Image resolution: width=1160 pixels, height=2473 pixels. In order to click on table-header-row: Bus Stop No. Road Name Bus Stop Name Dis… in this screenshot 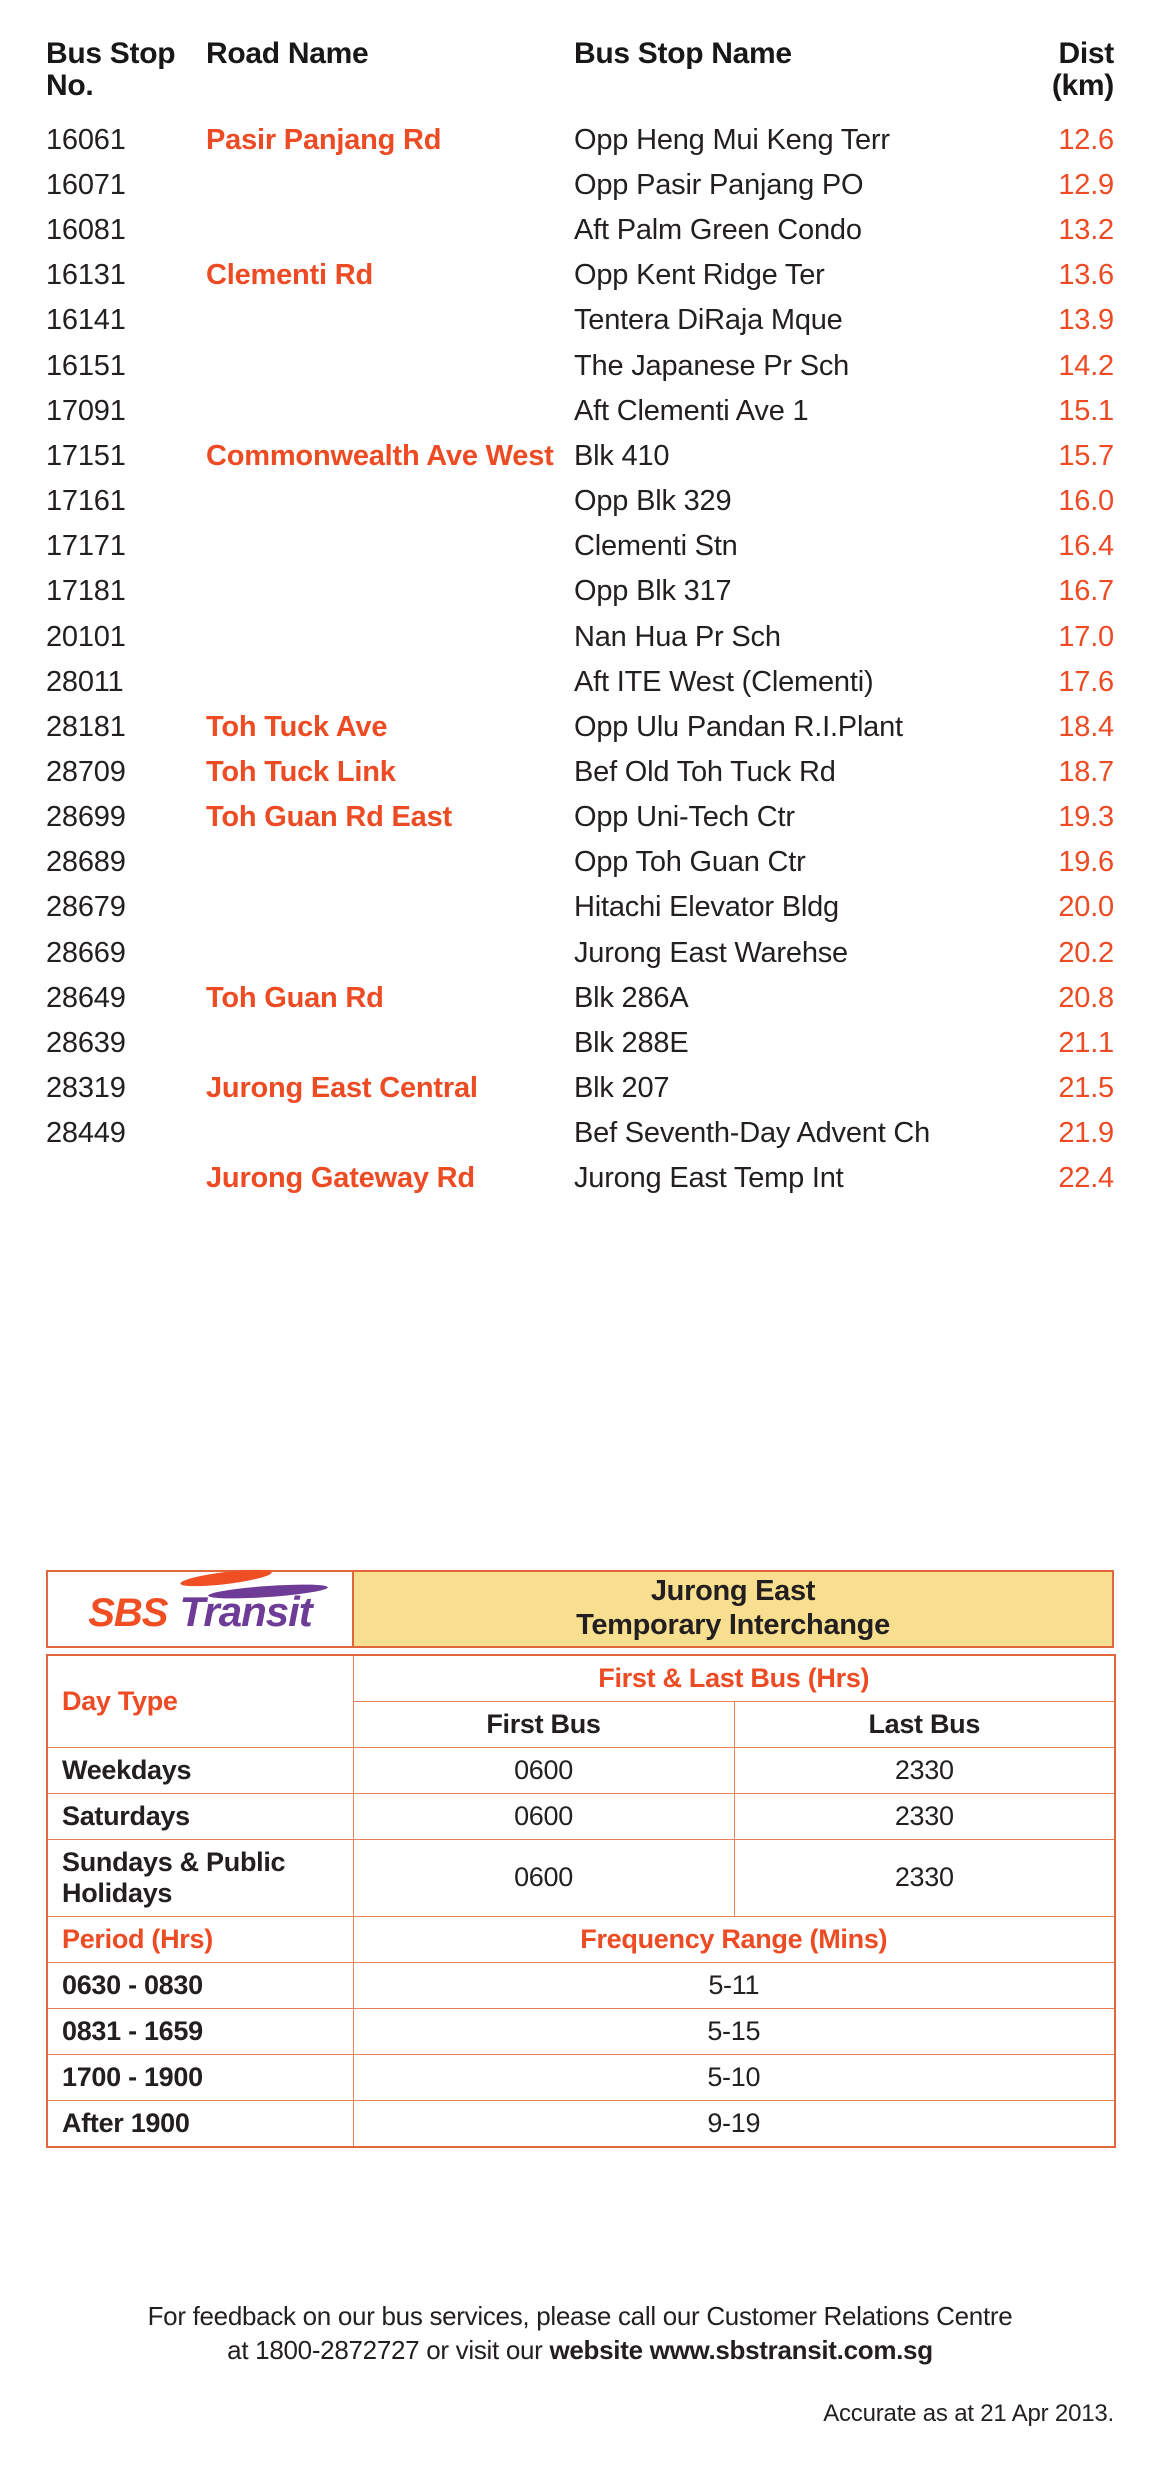, I will do `click(580, 77)`.